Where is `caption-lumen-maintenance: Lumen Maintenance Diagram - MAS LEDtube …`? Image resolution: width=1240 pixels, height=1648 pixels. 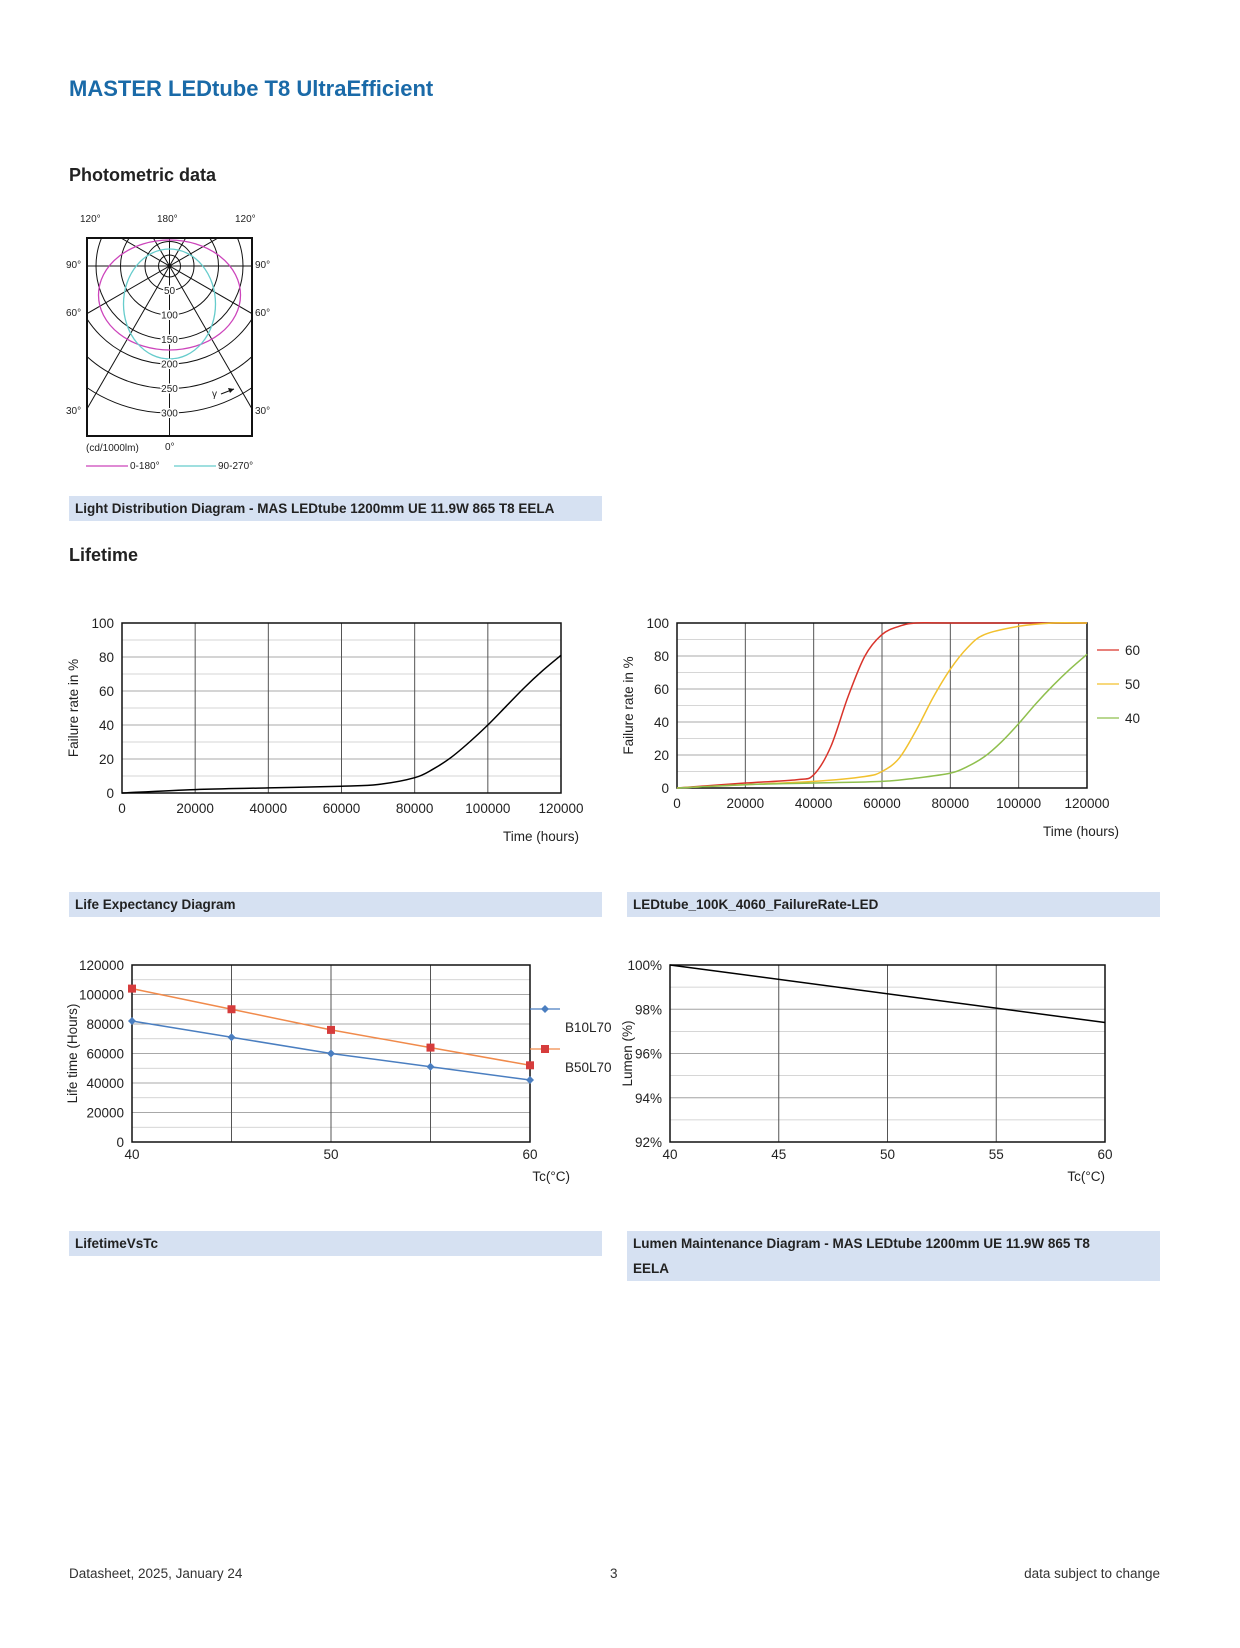 caption-lumen-maintenance: Lumen Maintenance Diagram - MAS LEDtube … is located at coordinates (893, 1256).